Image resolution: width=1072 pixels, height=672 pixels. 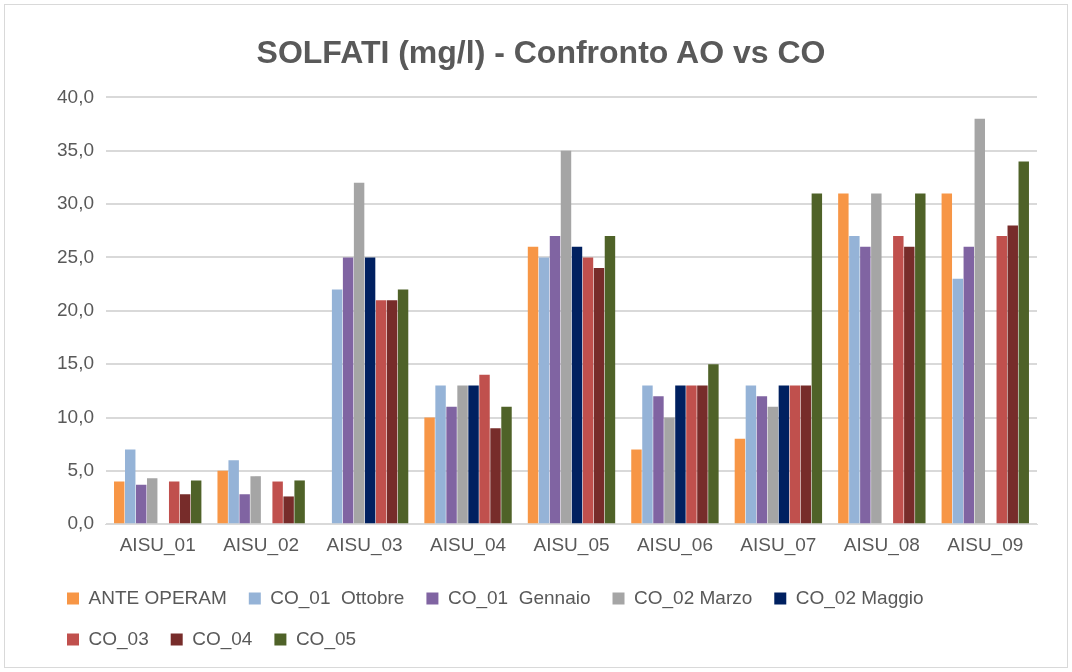 What do you see at coordinates (75, 363) in the screenshot?
I see `y-tick-label: 15,0` at bounding box center [75, 363].